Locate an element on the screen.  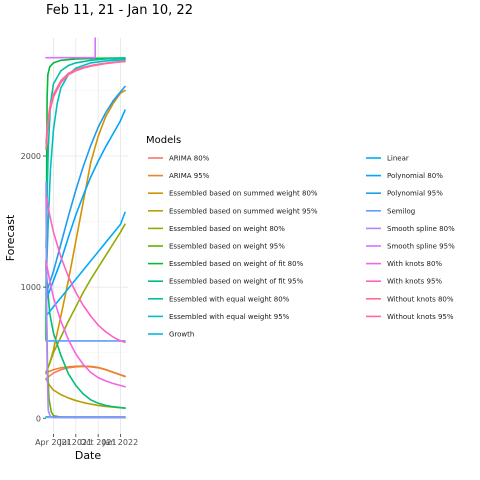
legend-label-12: Polynomial 80% is located at coordinates (415, 176).